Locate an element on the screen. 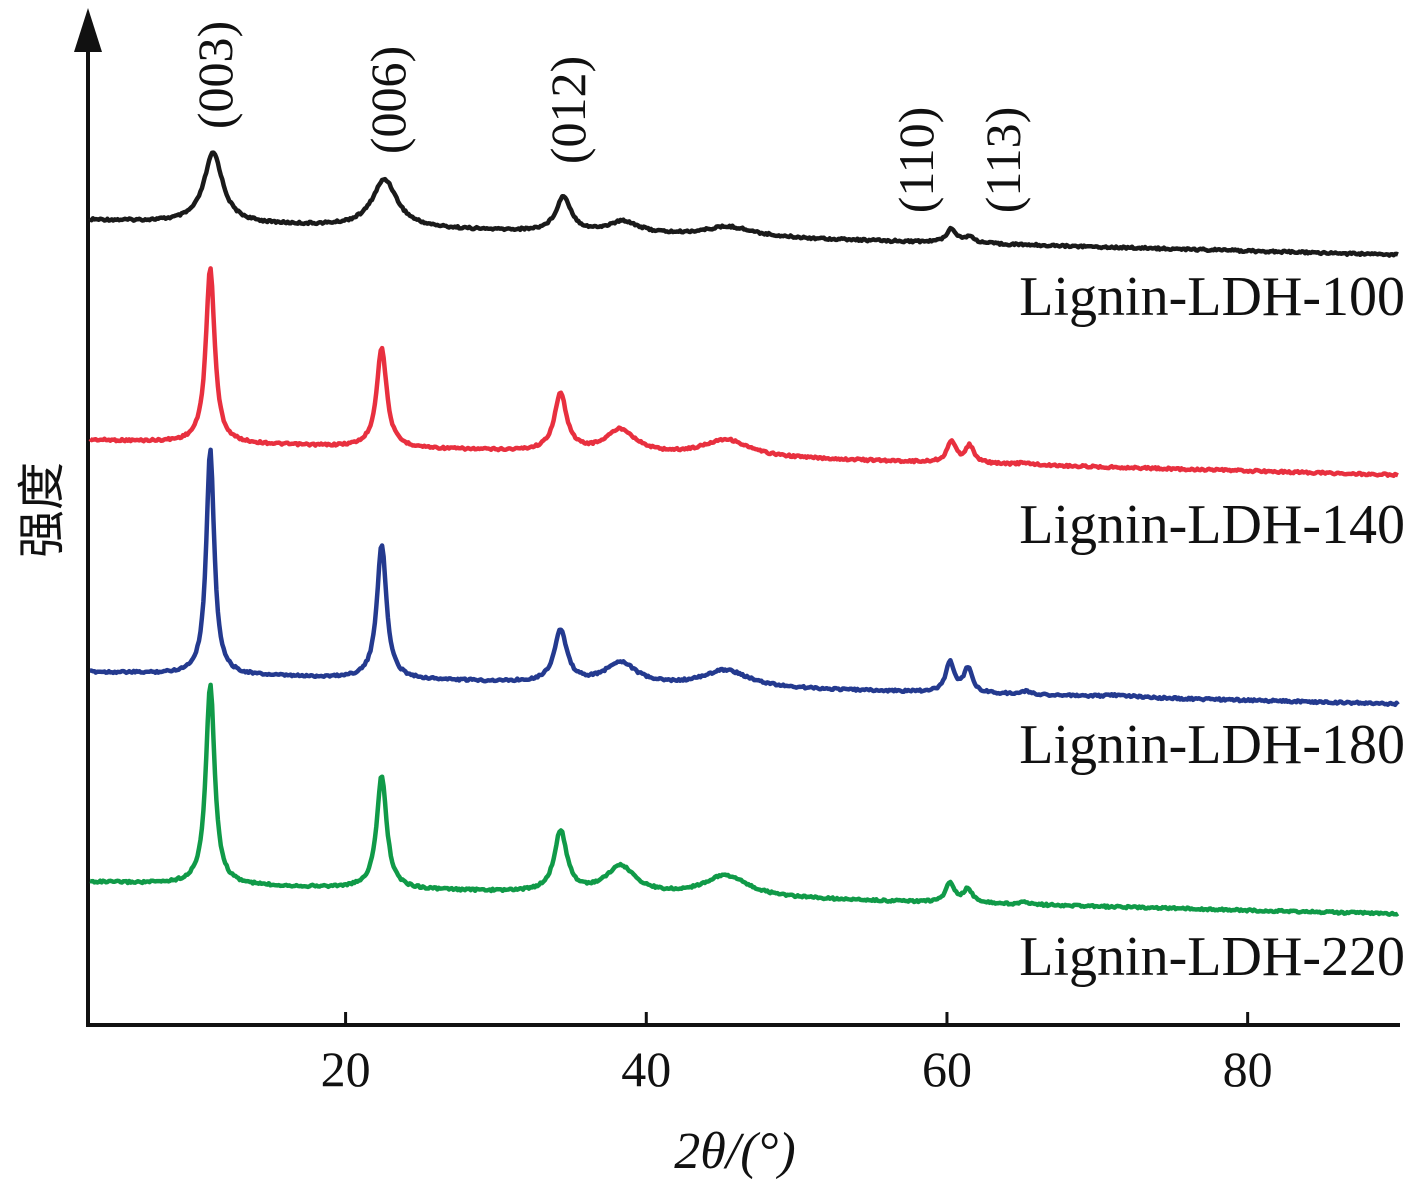 This screenshot has width=1417, height=1181. peak-label-113: (113) is located at coordinates (1003, 160).